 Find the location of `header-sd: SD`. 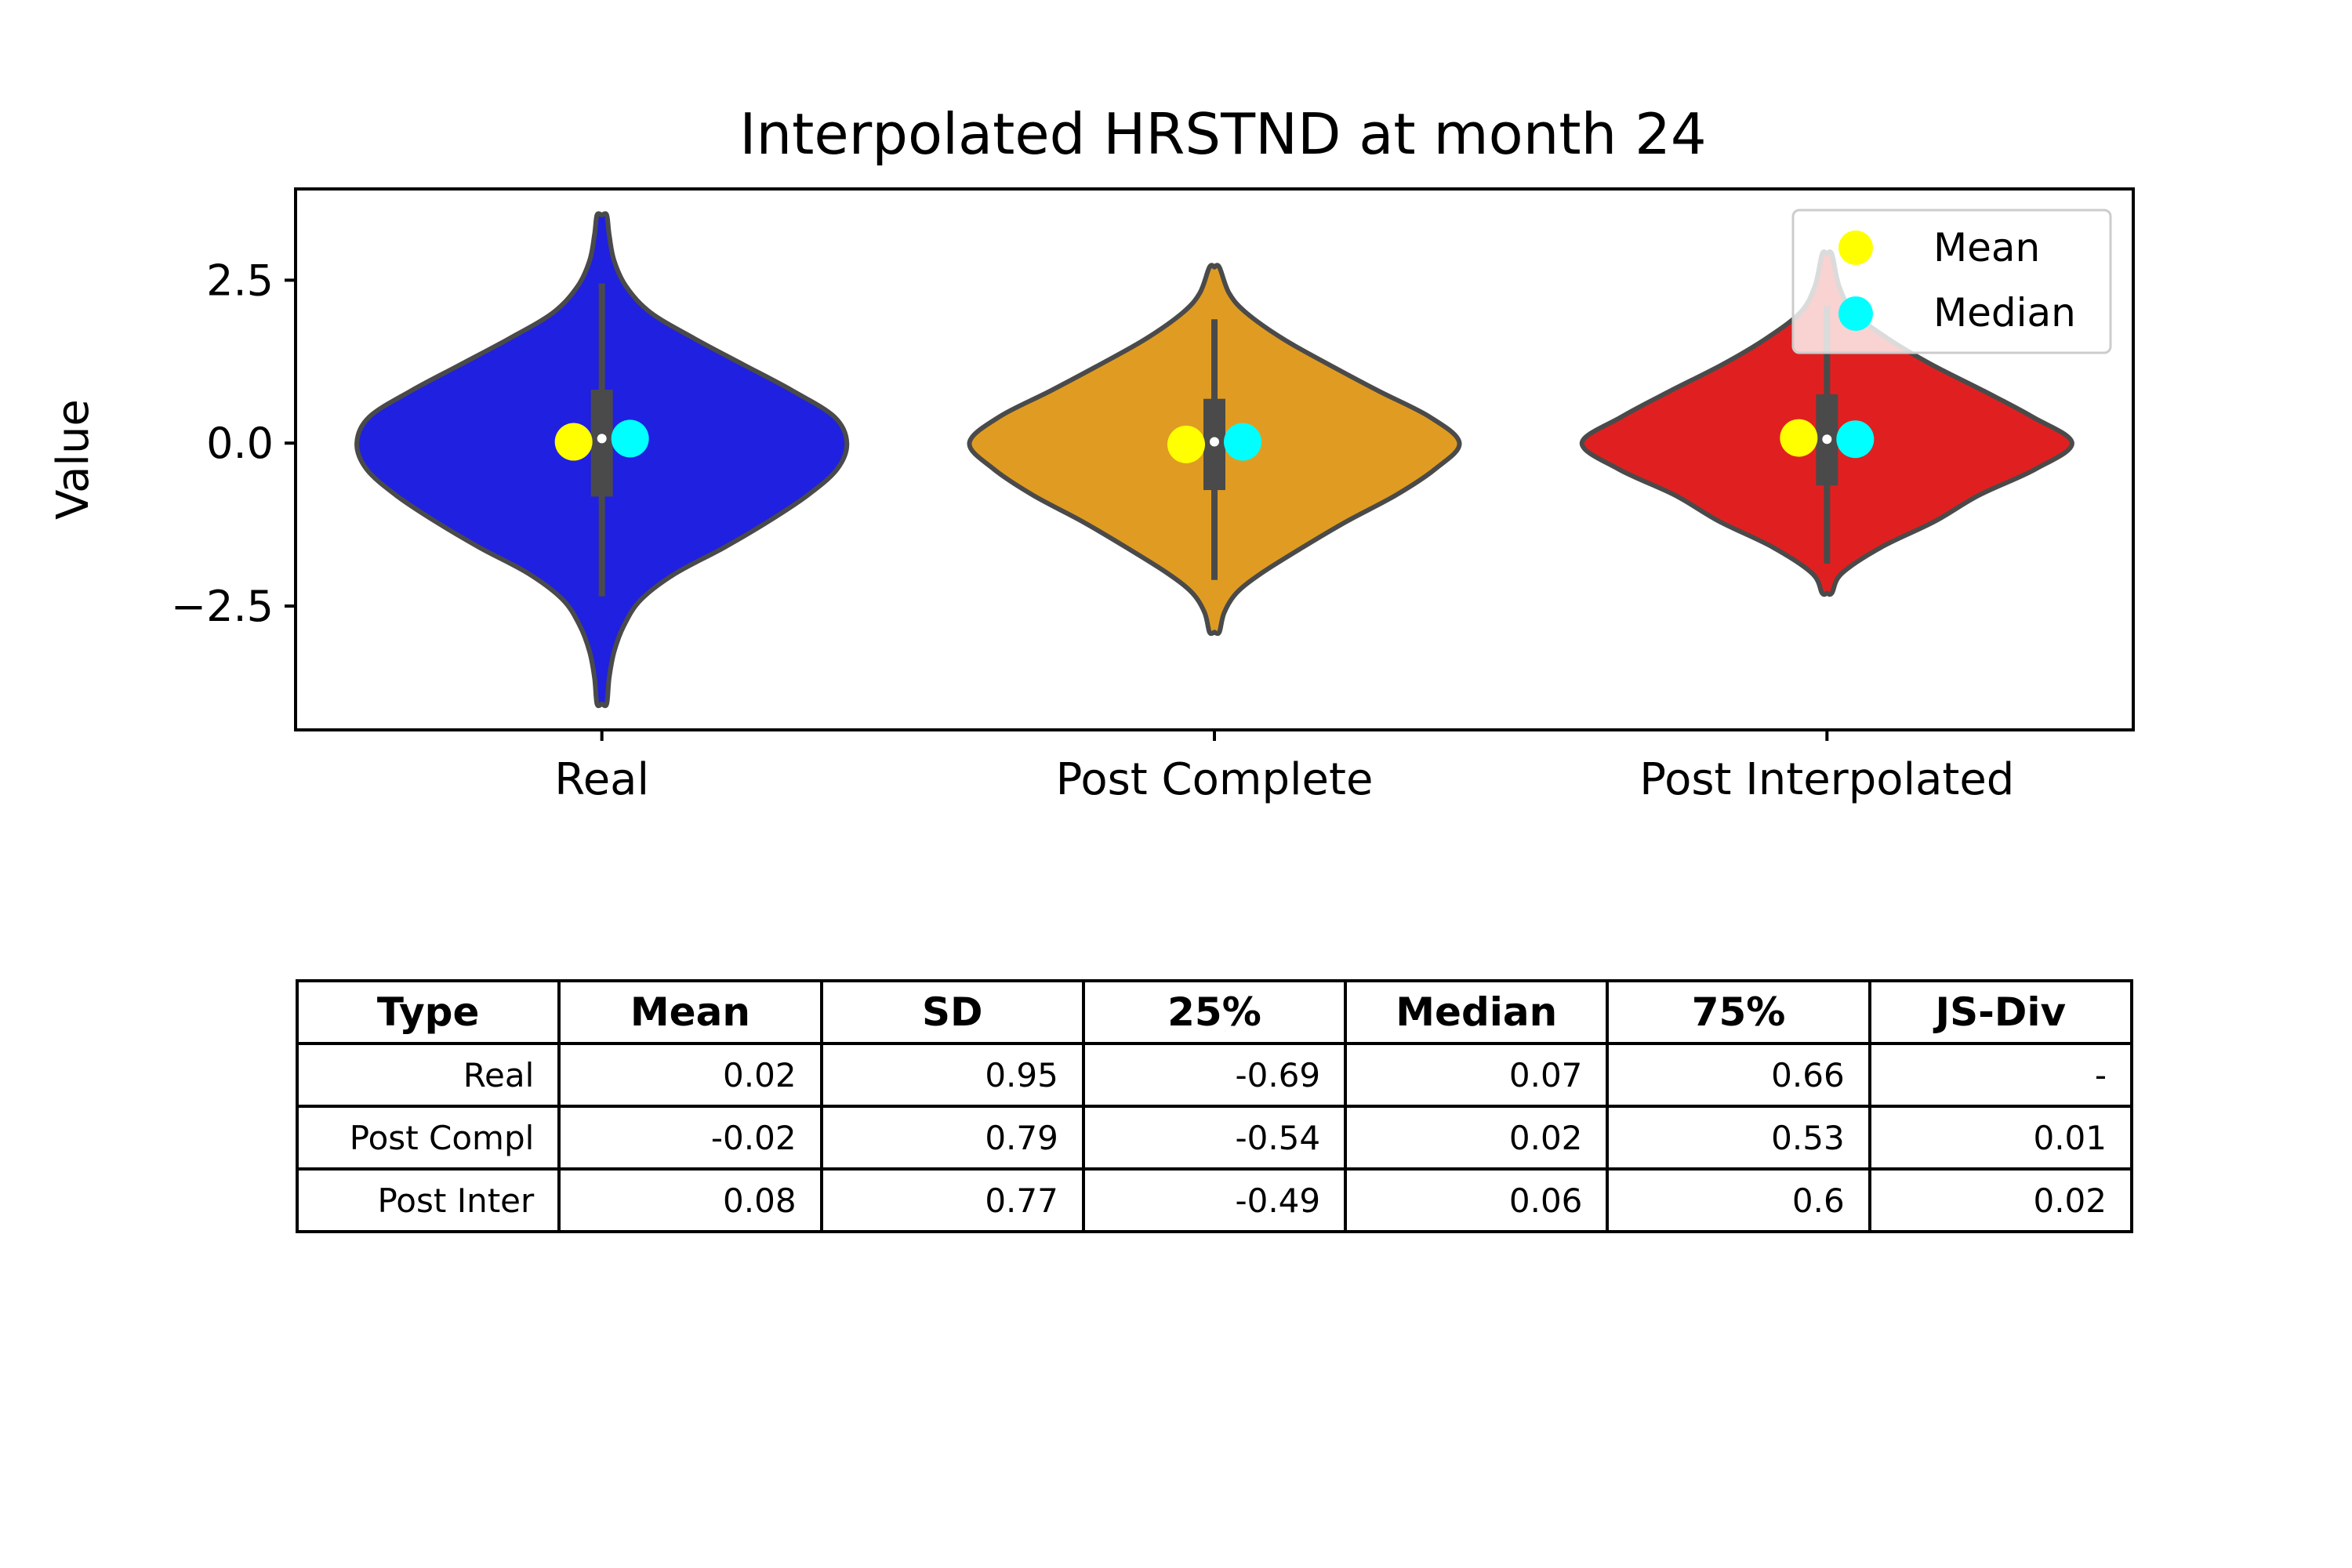

header-sd: SD is located at coordinates (952, 1012).